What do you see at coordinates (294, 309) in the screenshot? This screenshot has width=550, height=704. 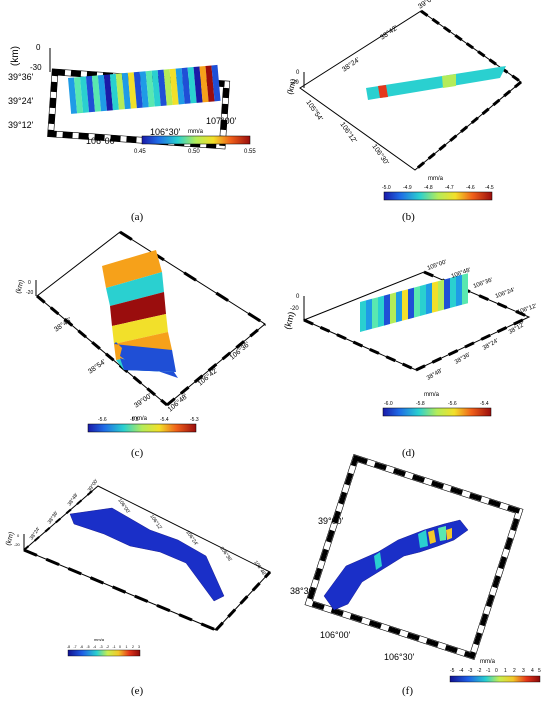 I see `depth-tick-d-1: -20` at bounding box center [294, 309].